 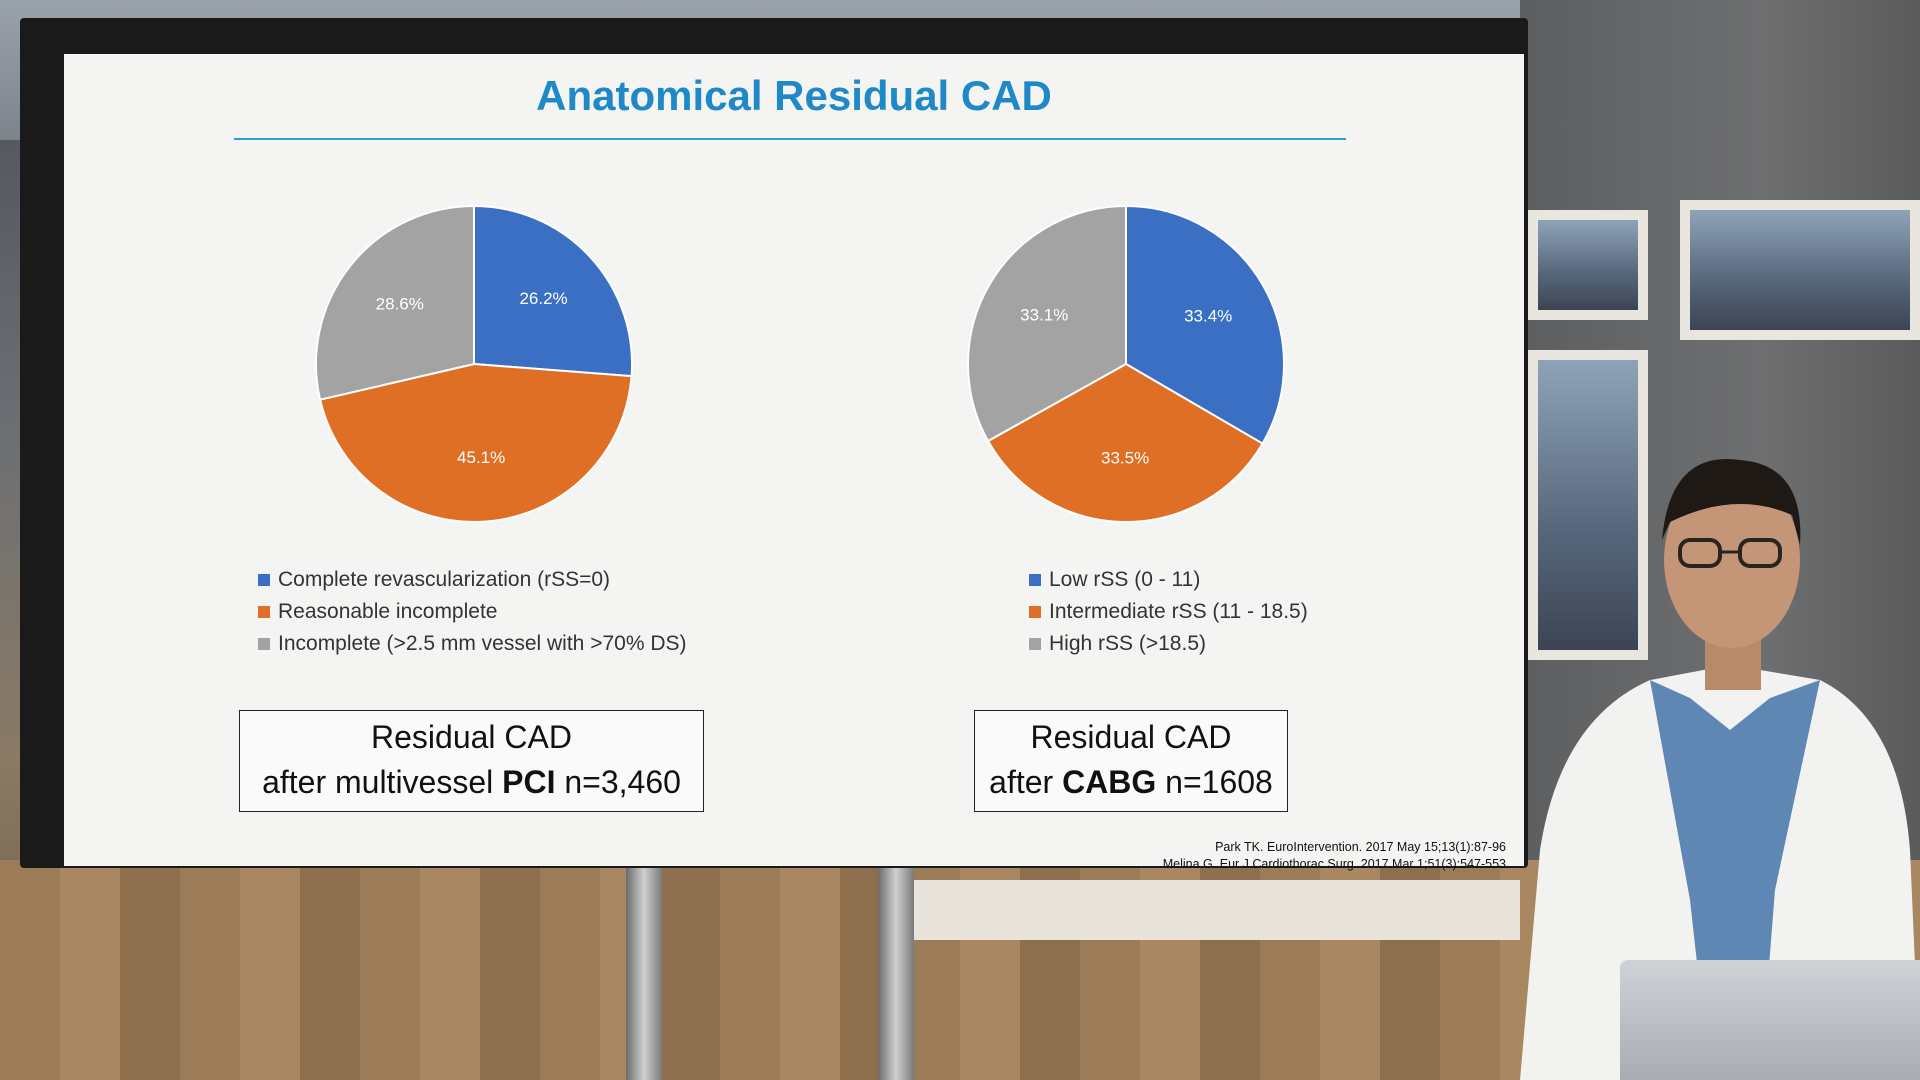 What do you see at coordinates (896, 970) in the screenshot?
I see `monitor-stand-right` at bounding box center [896, 970].